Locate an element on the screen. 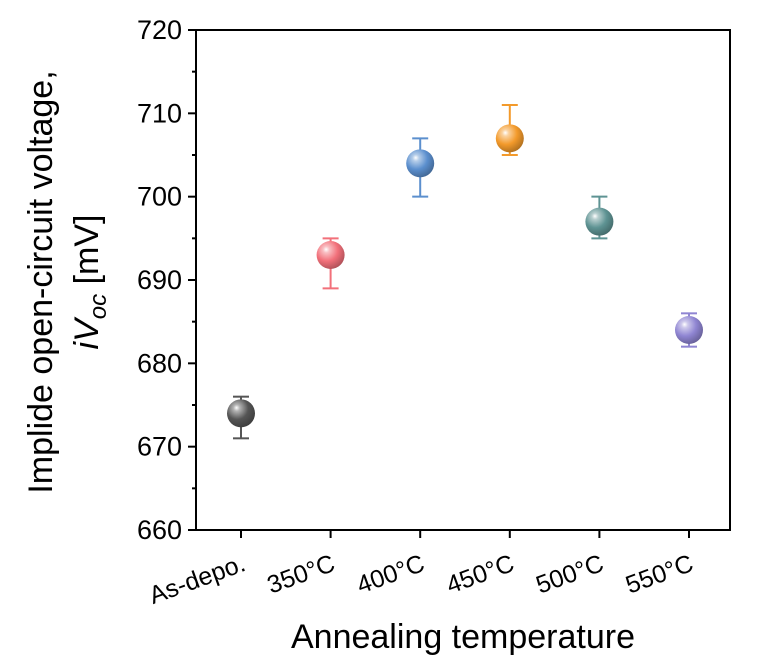 The width and height of the screenshot is (761, 668). x-tick-label: 450°C is located at coordinates (480, 574).